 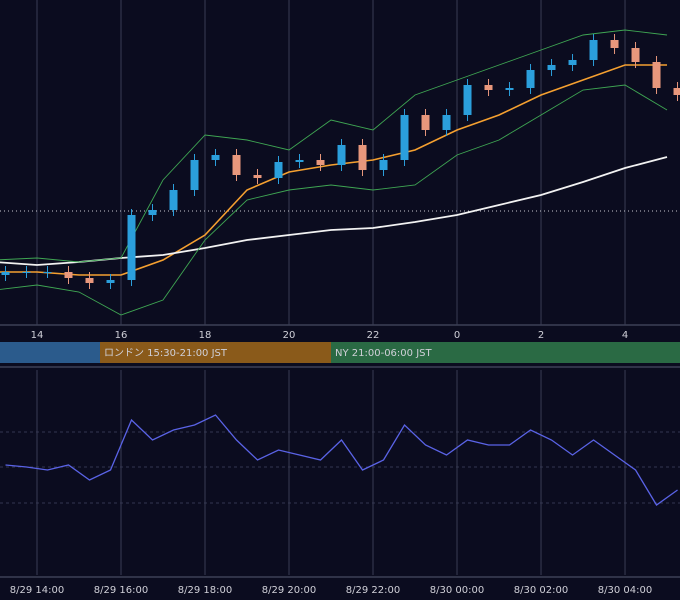 What do you see at coordinates (289, 335) in the screenshot?
I see `x-tick-label: 20` at bounding box center [289, 335].